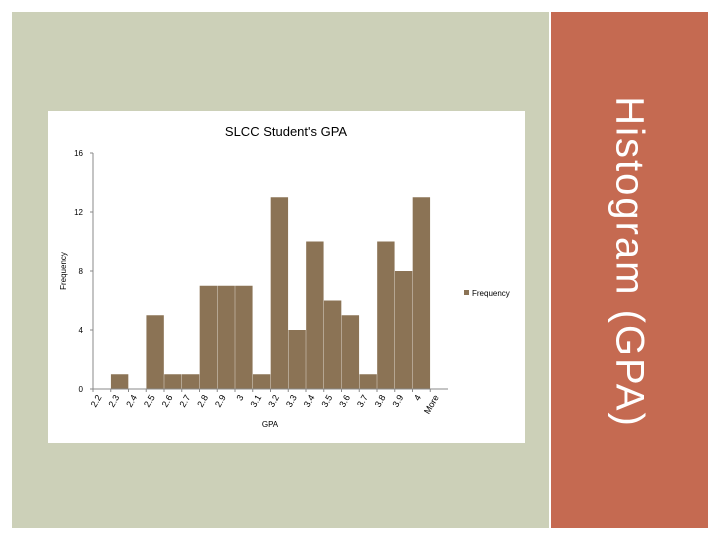 This screenshot has height=540, width=720. I want to click on slide-title: Histogram (GPA), so click(629, 262).